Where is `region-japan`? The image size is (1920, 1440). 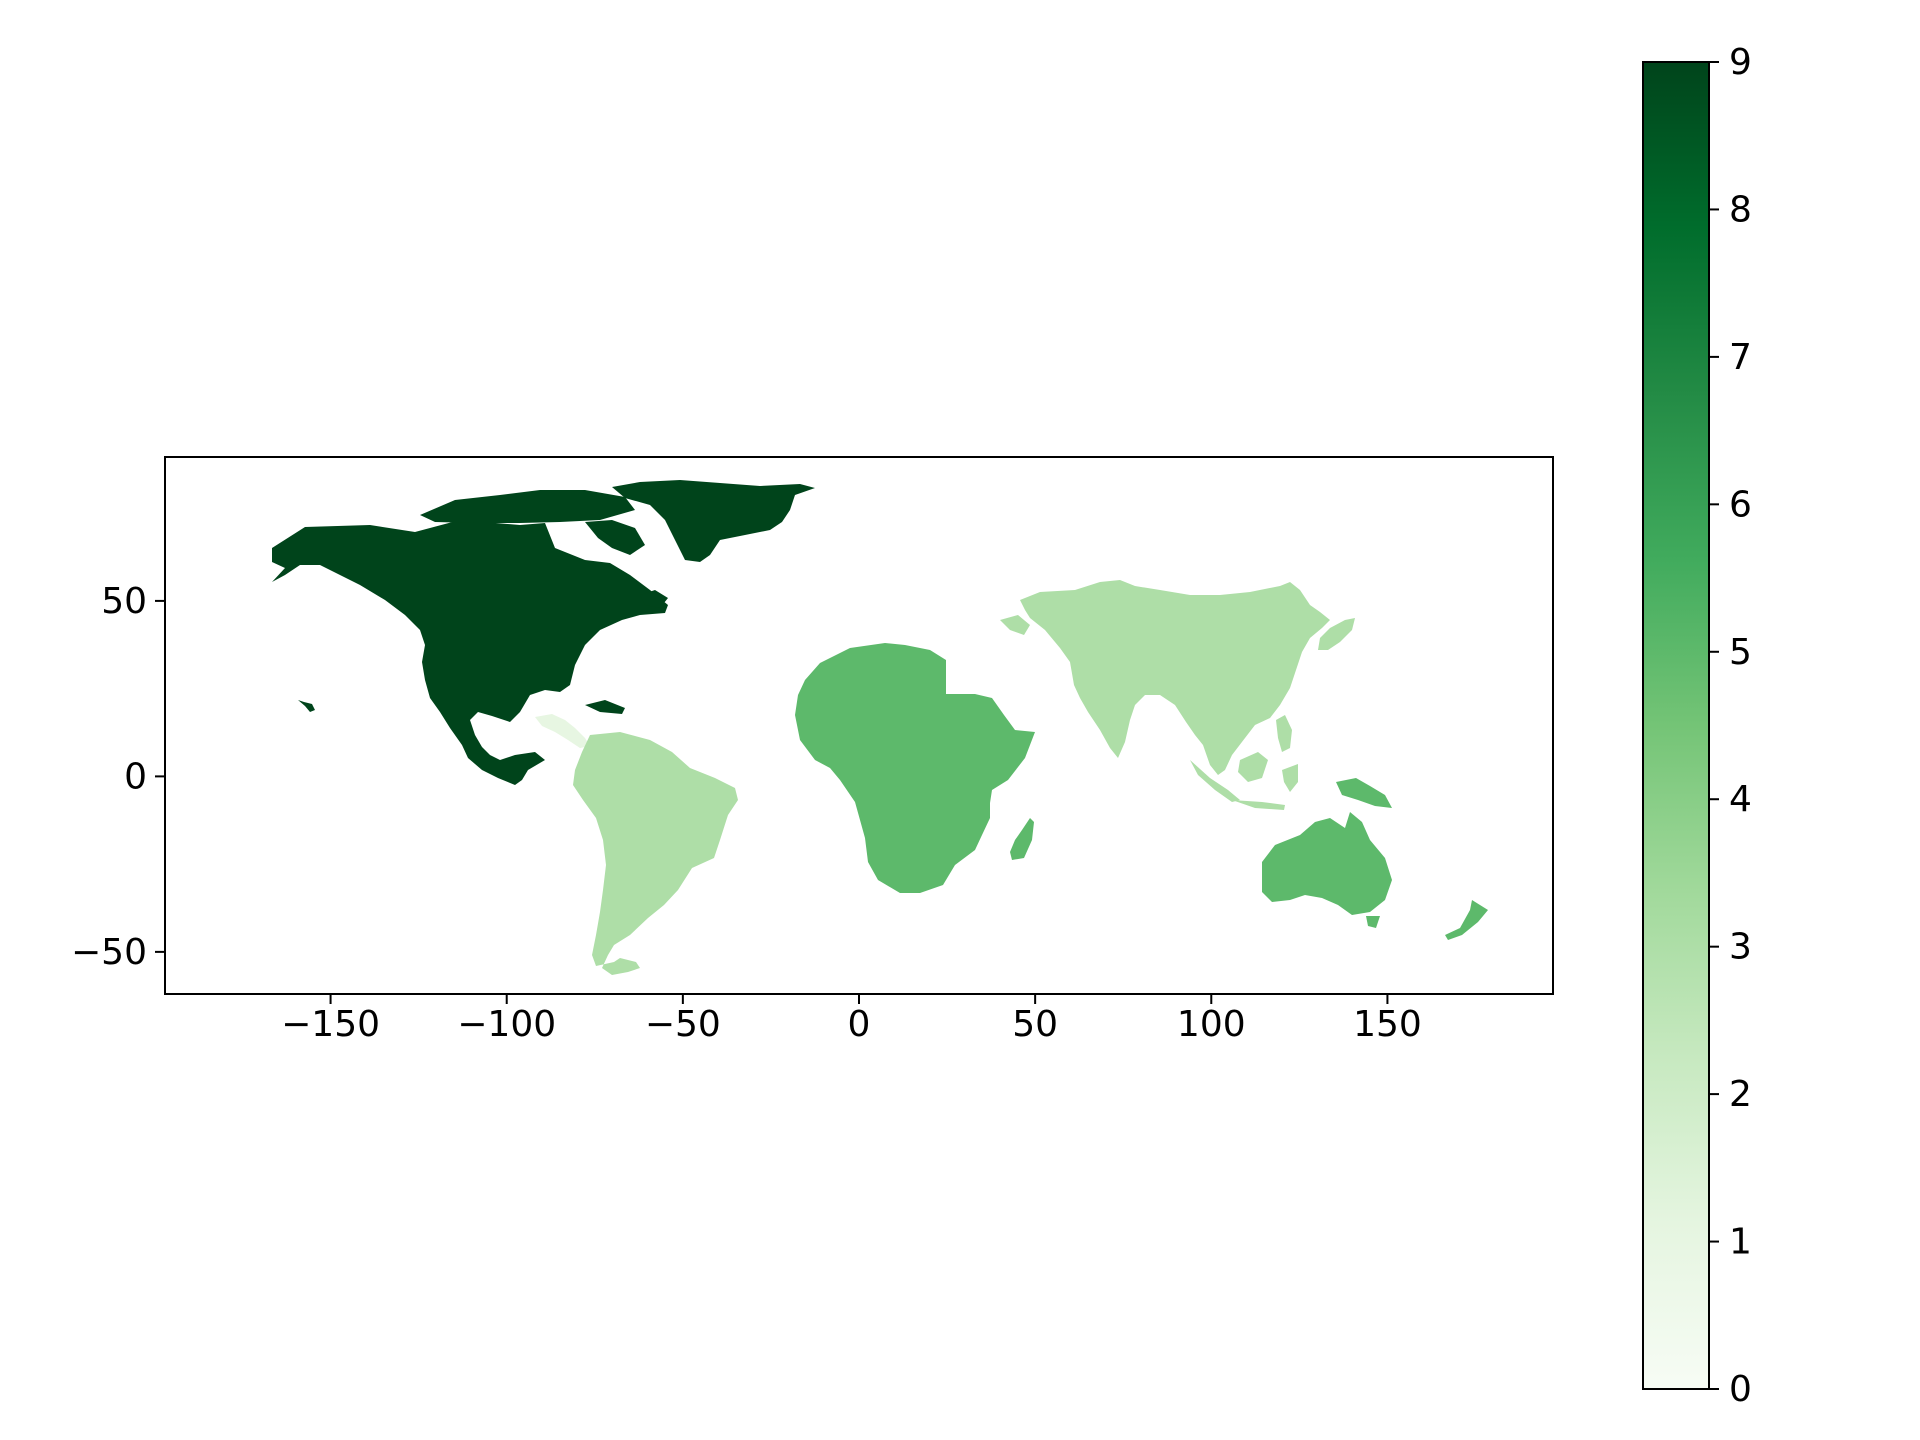
region-japan is located at coordinates (1336, 634).